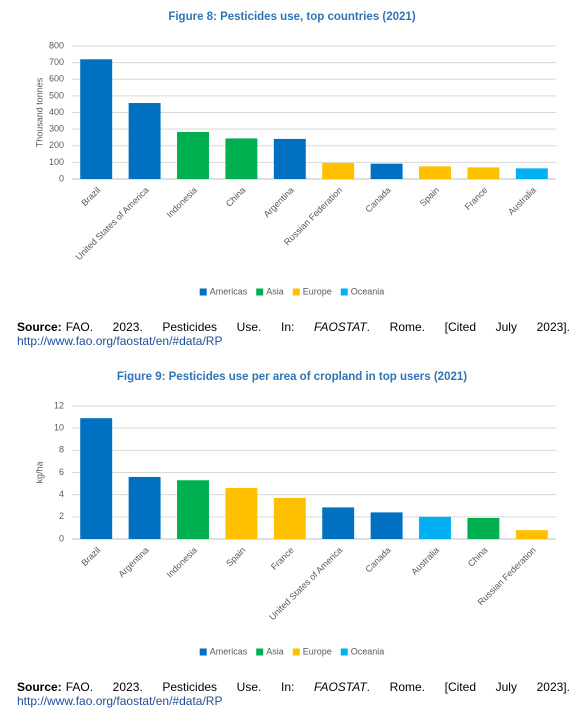 The height and width of the screenshot is (724, 585). What do you see at coordinates (56, 79) in the screenshot?
I see `y-tick-label: 600` at bounding box center [56, 79].